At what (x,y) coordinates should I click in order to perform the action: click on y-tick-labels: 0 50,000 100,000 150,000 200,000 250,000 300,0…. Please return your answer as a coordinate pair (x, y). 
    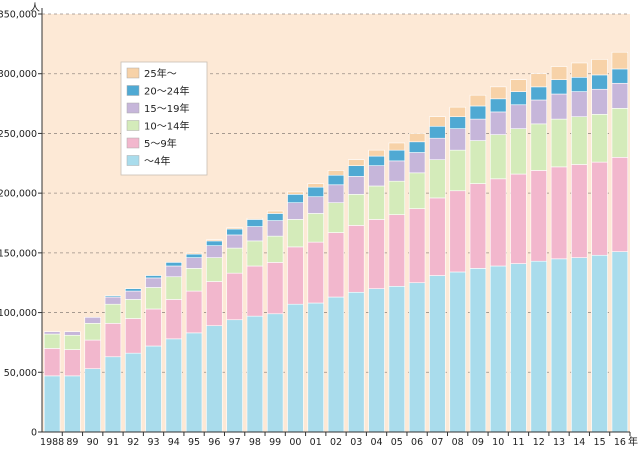
    Looking at the image, I should click on (18, 224).